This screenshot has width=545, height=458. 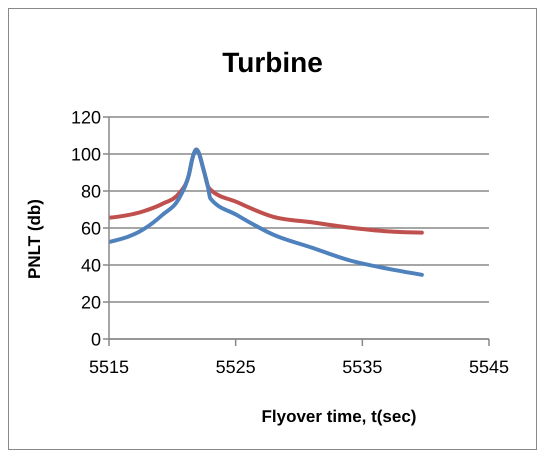 What do you see at coordinates (339, 417) in the screenshot?
I see `x-axis-title: Flyover time, t(sec)` at bounding box center [339, 417].